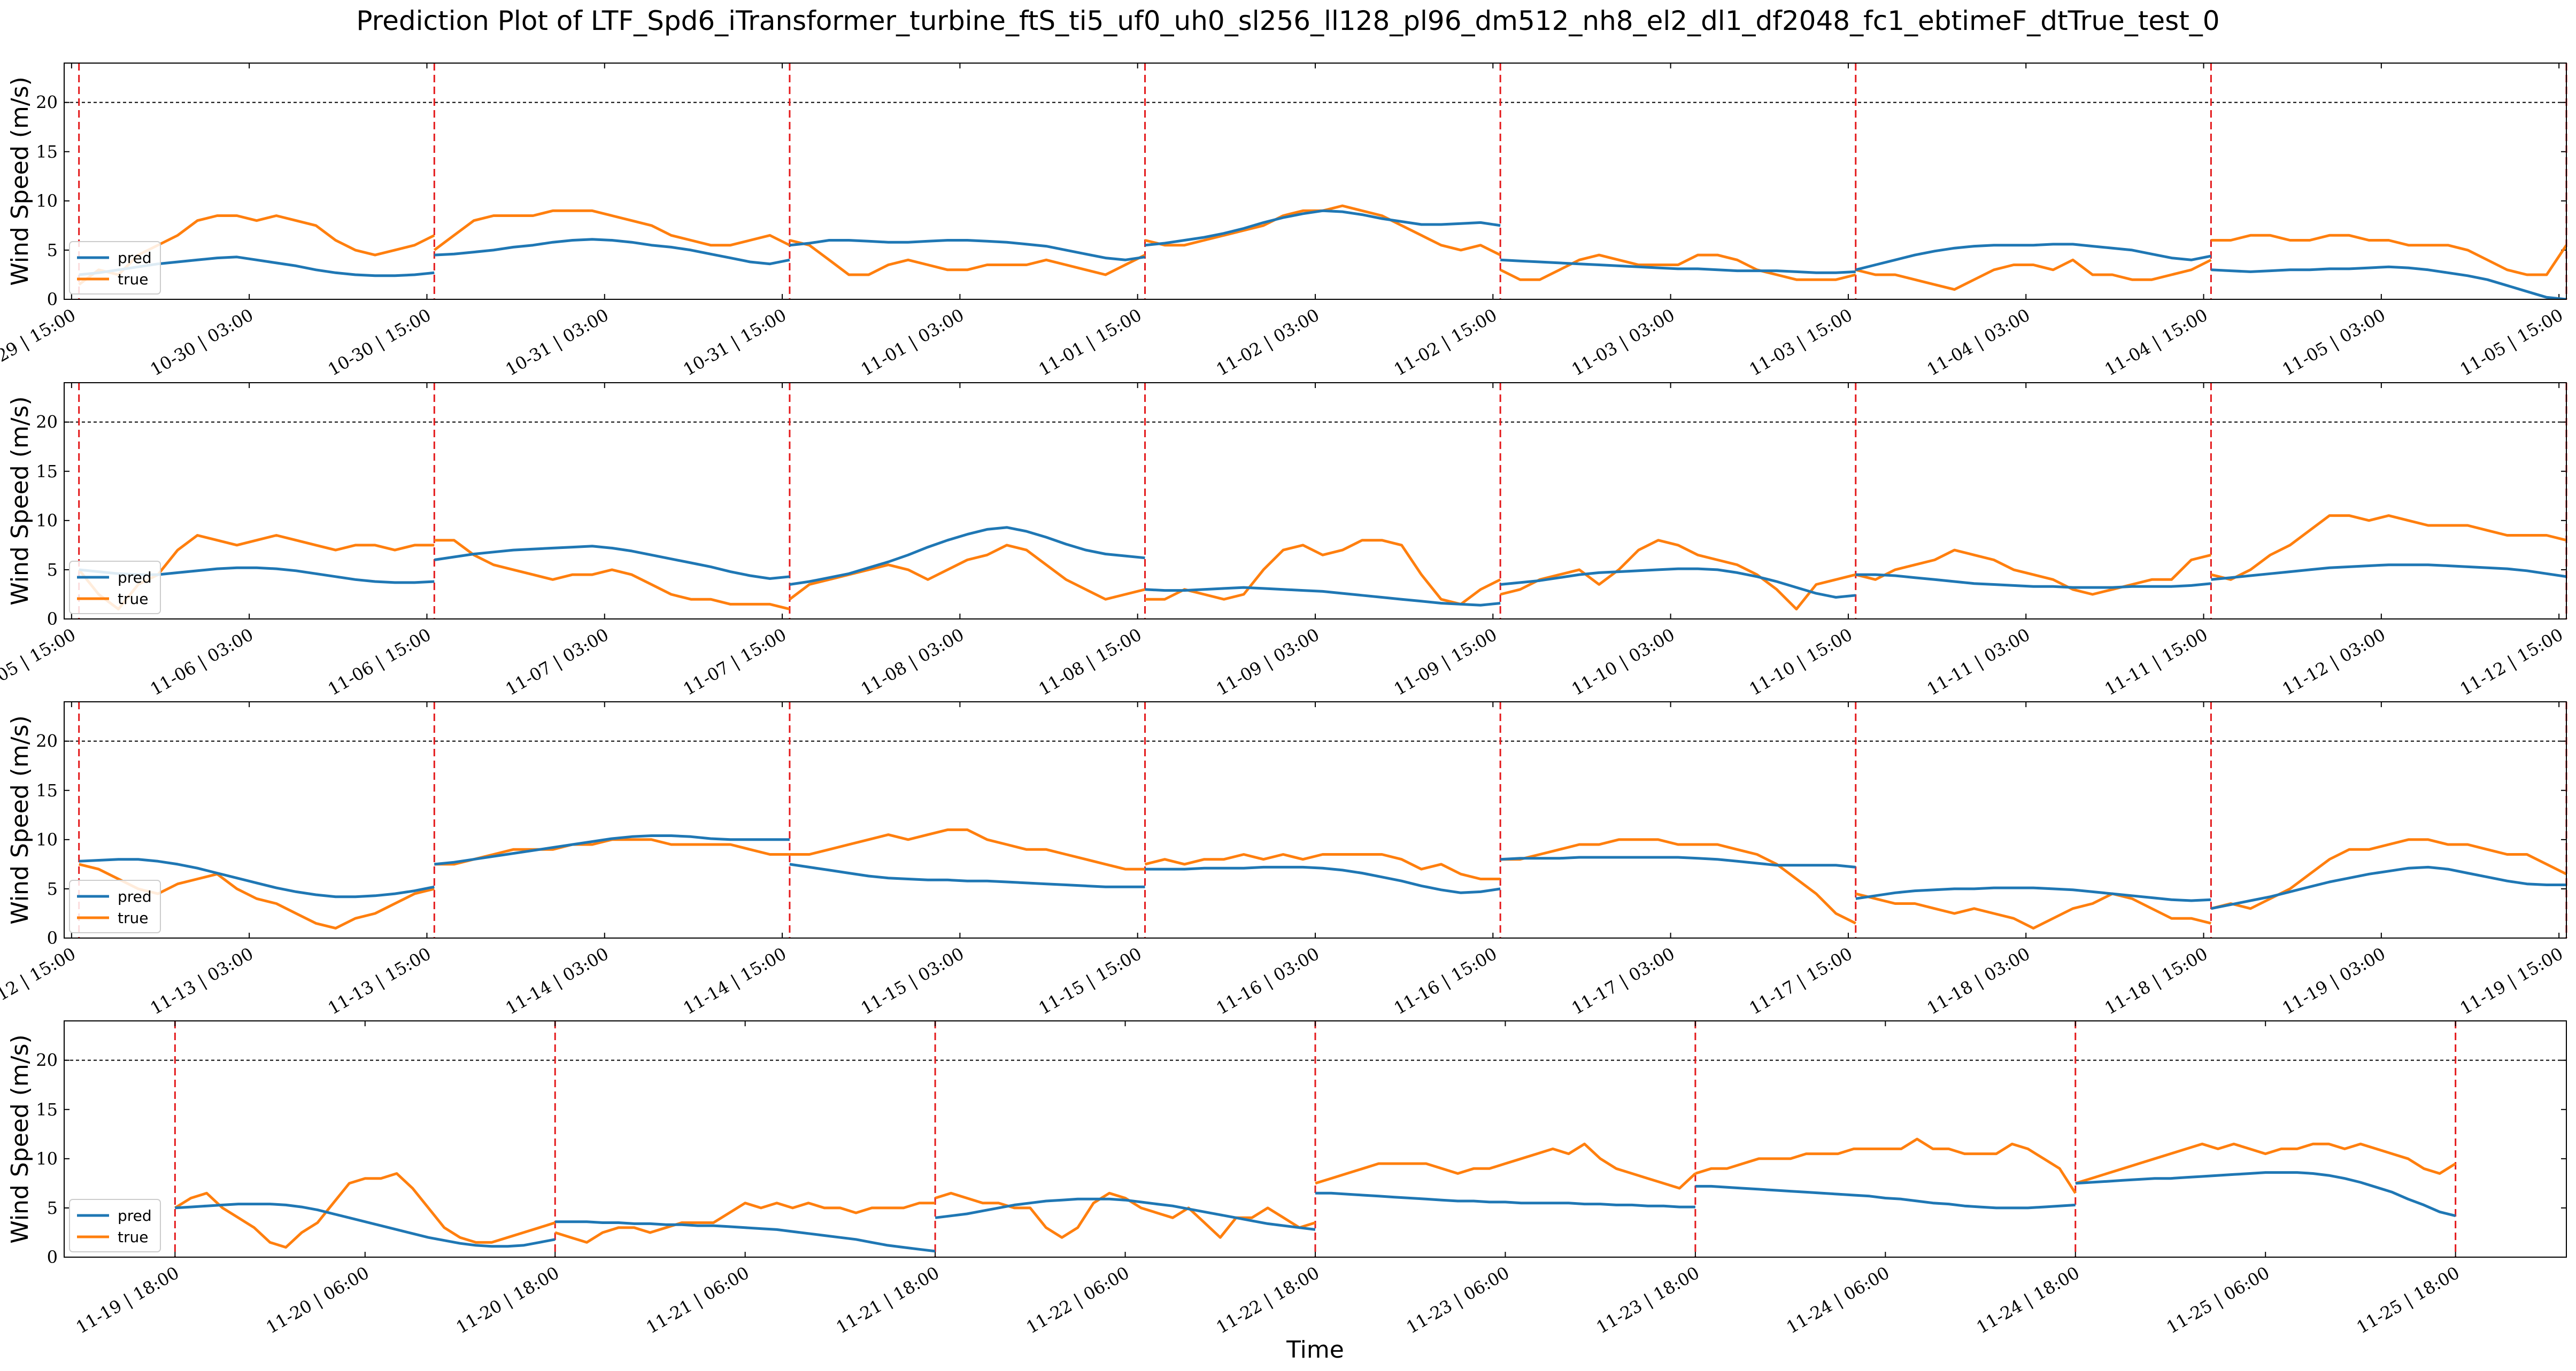 This screenshot has width=2576, height=1371. I want to click on x-tick-label: 11-05 | 15:00, so click(39, 662).